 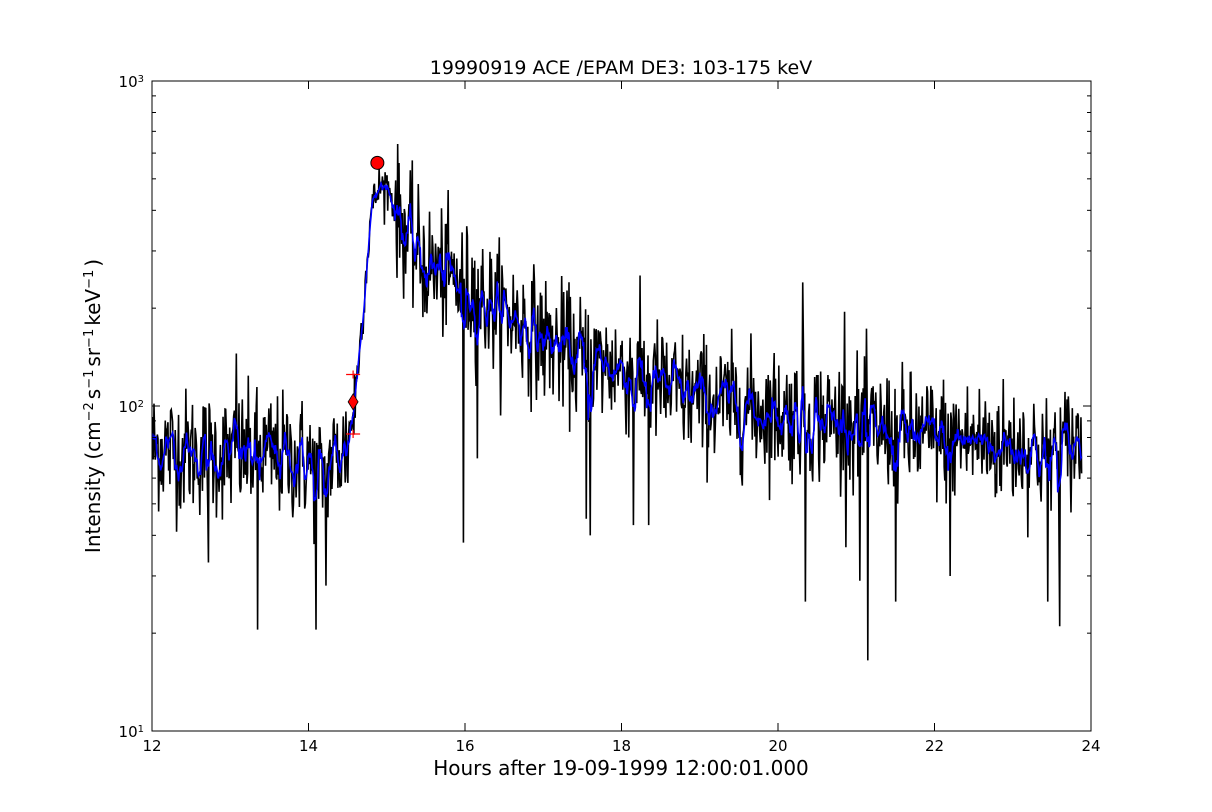 I want to click on y-tick-label: 10¹, so click(x=131, y=732).